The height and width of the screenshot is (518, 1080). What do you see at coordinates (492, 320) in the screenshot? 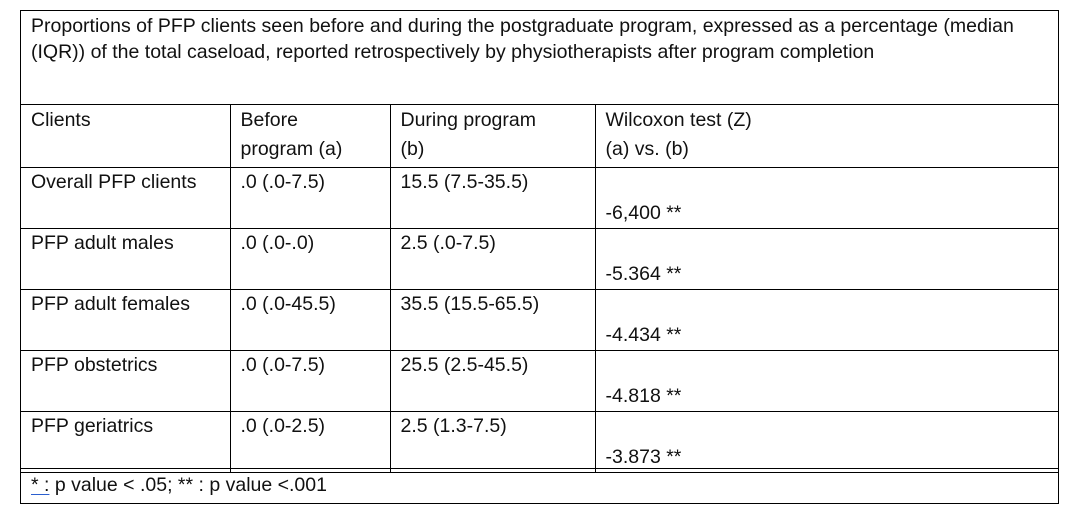
I see `during-cell: 35.5 (15.5-65.5)` at bounding box center [492, 320].